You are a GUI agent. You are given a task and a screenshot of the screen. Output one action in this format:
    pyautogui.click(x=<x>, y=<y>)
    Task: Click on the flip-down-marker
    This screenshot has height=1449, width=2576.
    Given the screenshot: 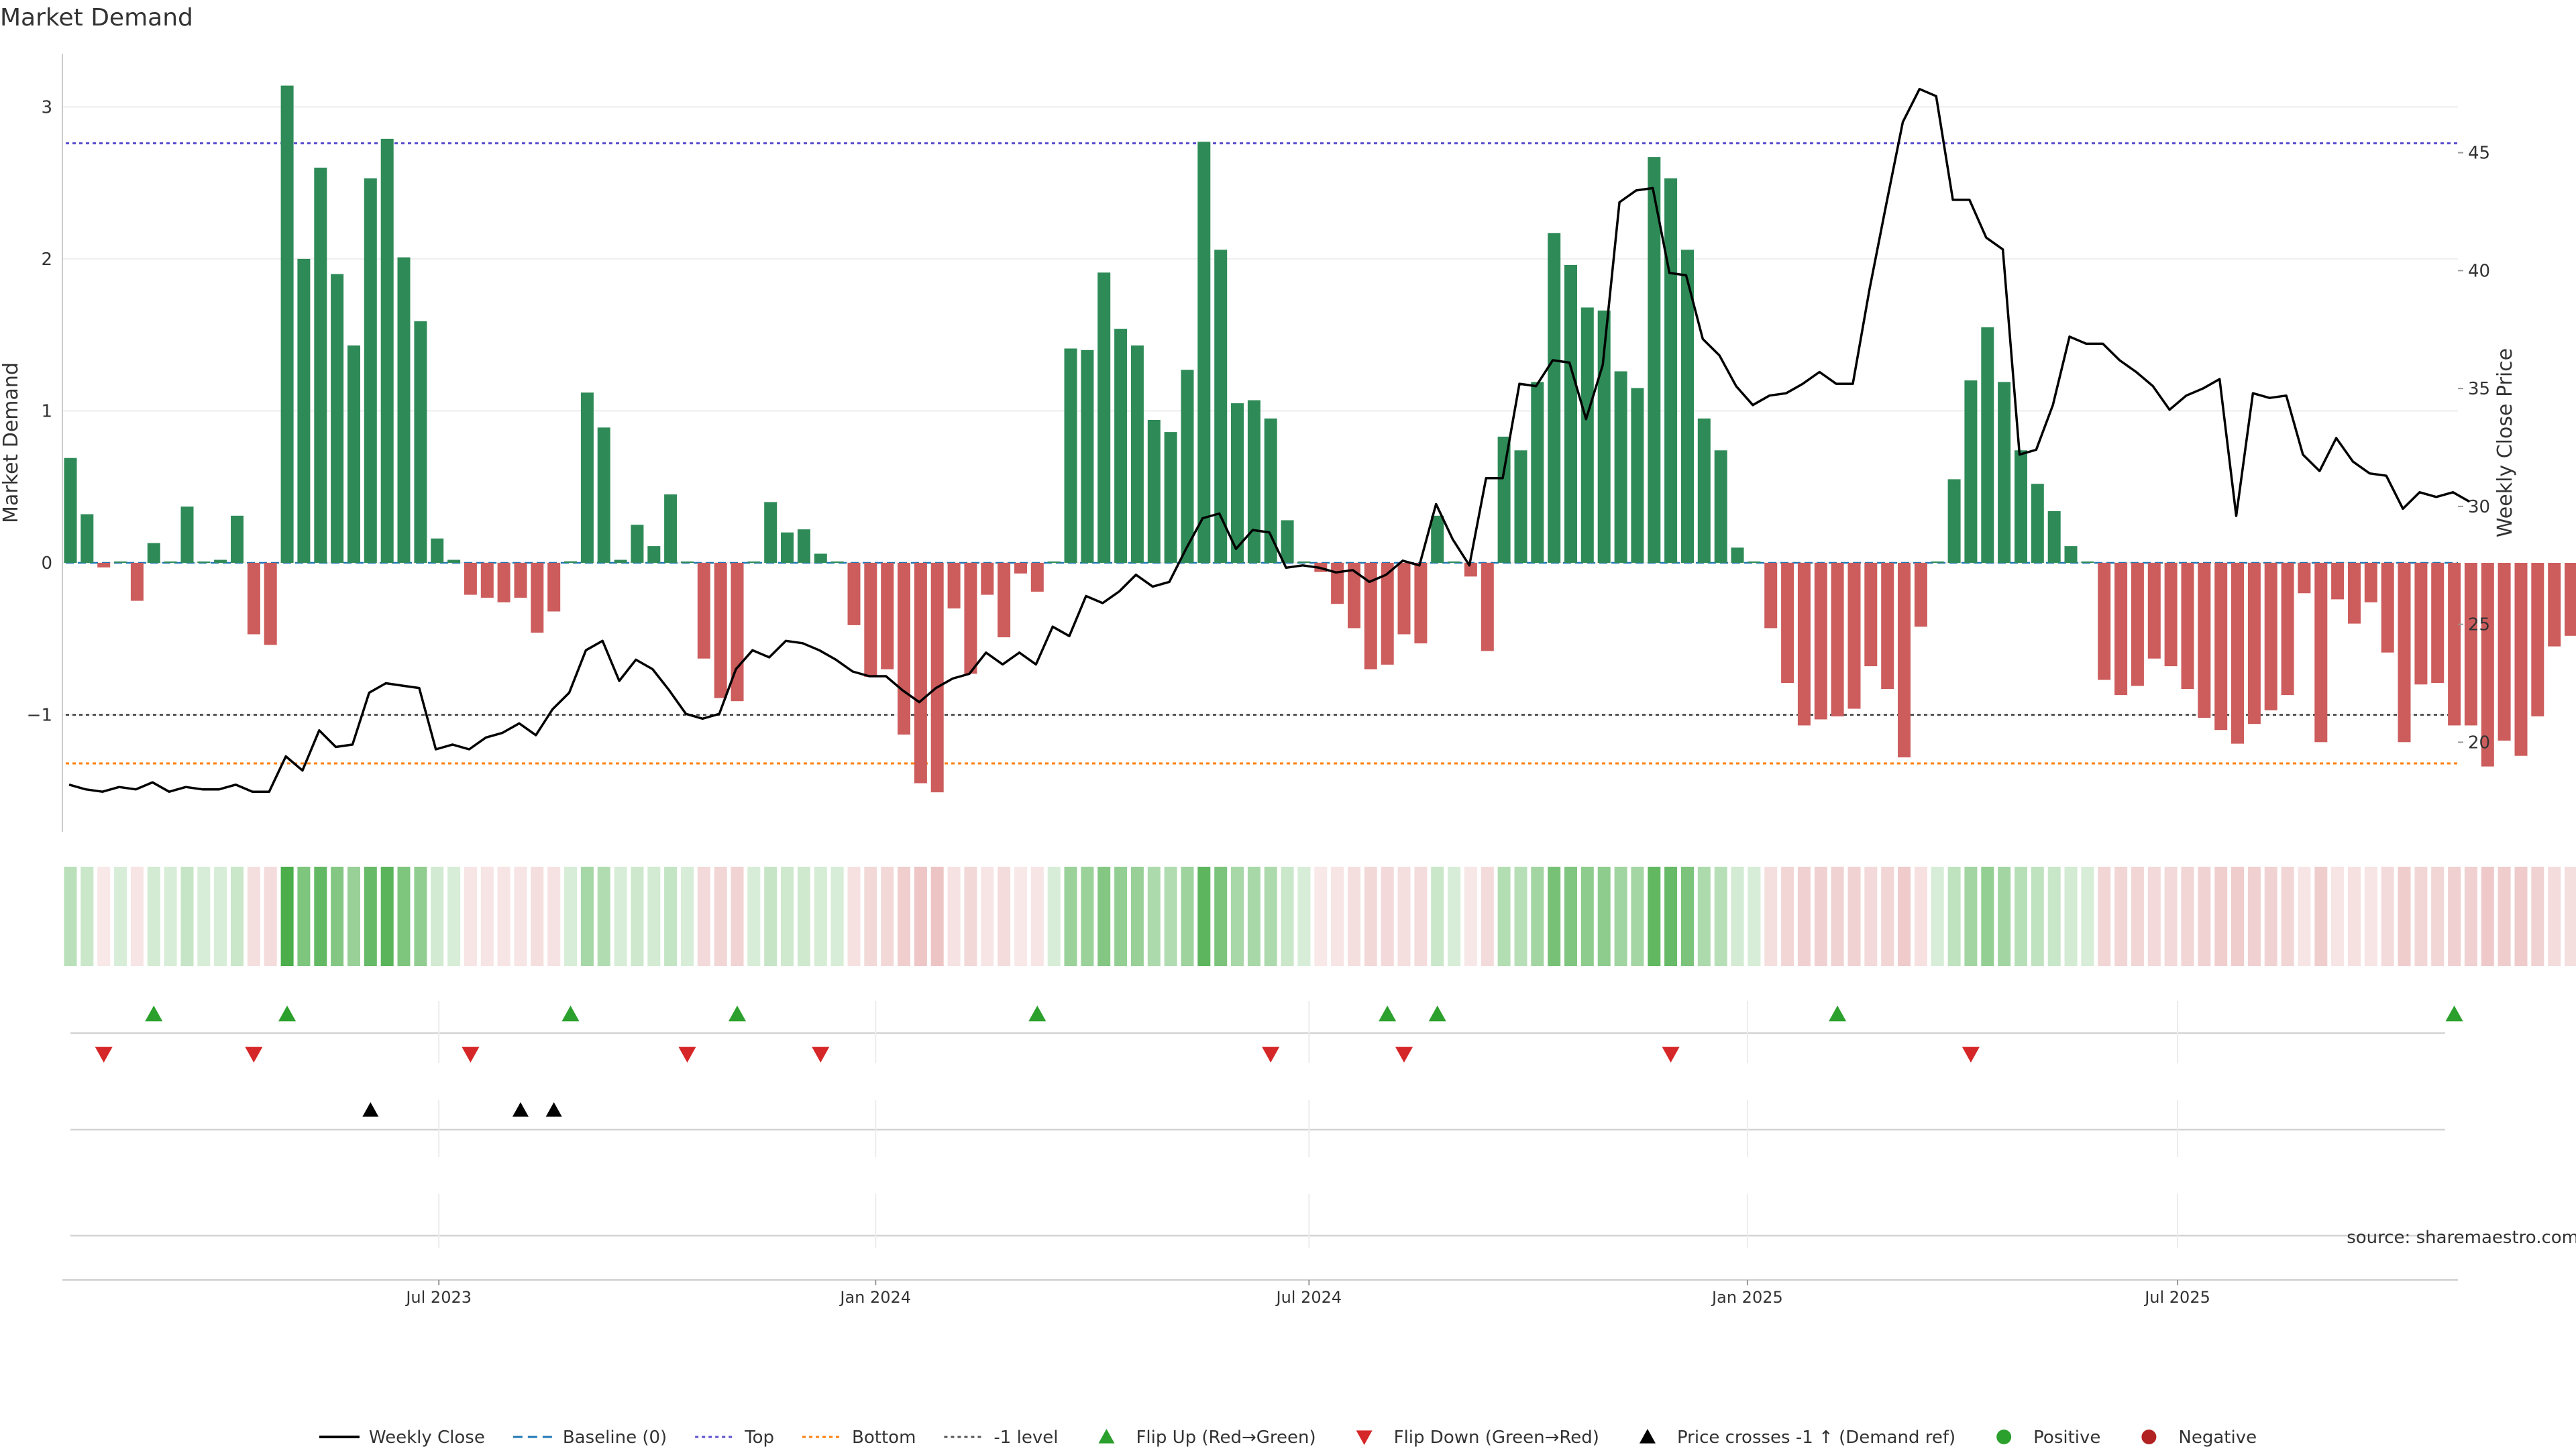 What is the action you would take?
    pyautogui.click(x=104, y=1054)
    